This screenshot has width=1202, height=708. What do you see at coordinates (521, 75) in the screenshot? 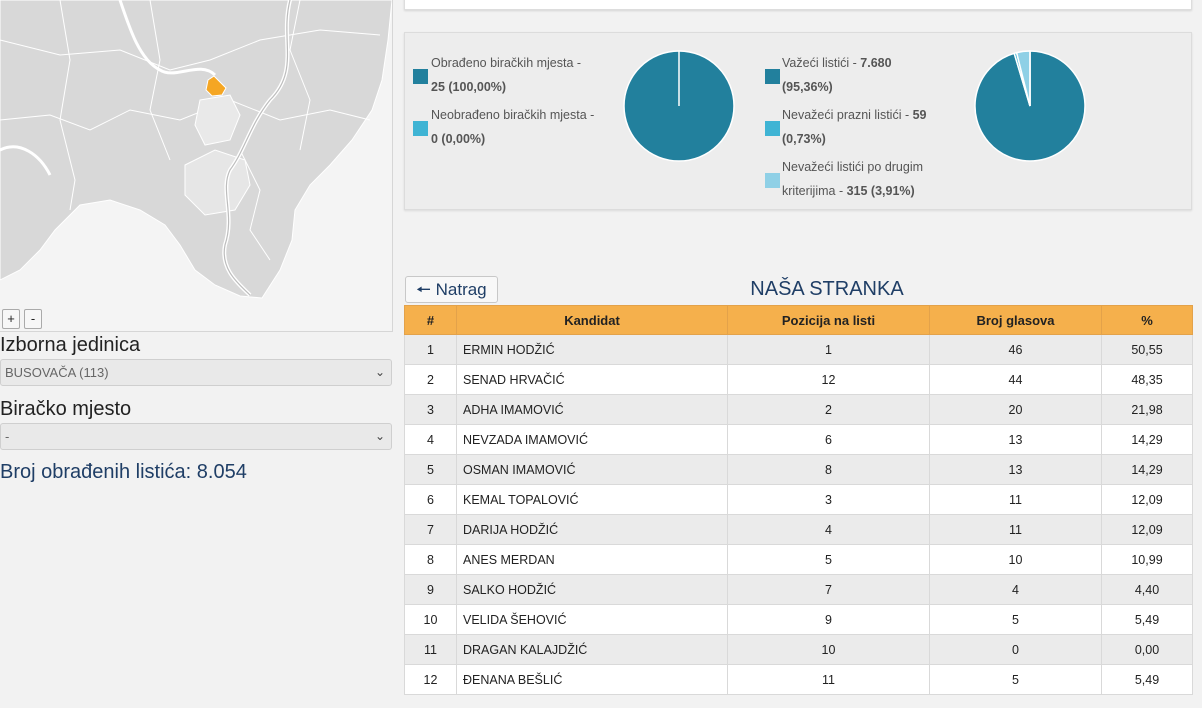
I see `legend-processed: Obrađeno biračkih mjesta - 25 (100,00%)` at bounding box center [521, 75].